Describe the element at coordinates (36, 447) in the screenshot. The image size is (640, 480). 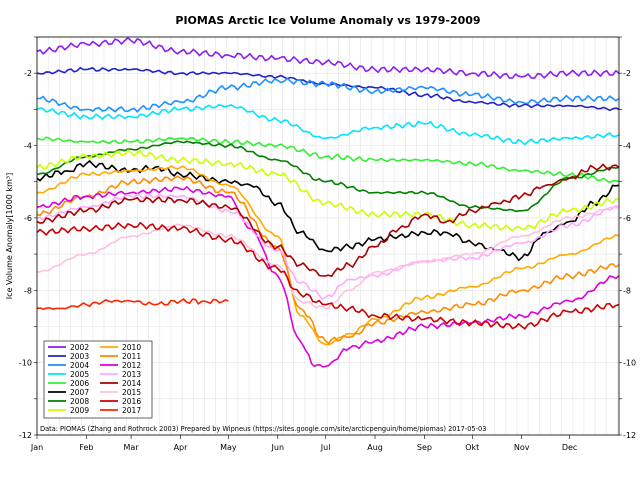
I see `x-tick-label: Jan` at that location.